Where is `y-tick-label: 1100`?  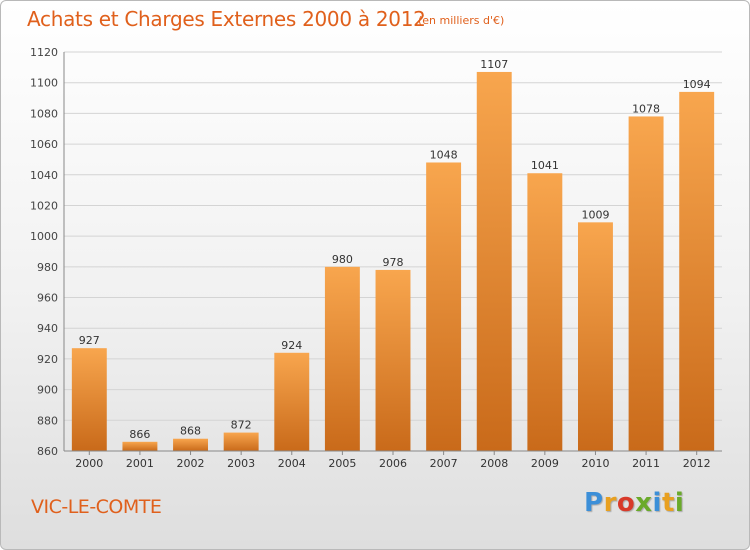 y-tick-label: 1100 is located at coordinates (44, 83).